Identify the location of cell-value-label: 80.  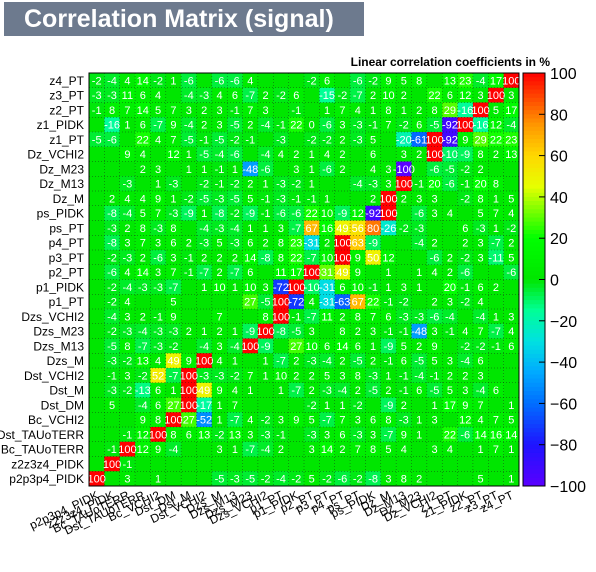
(373, 229).